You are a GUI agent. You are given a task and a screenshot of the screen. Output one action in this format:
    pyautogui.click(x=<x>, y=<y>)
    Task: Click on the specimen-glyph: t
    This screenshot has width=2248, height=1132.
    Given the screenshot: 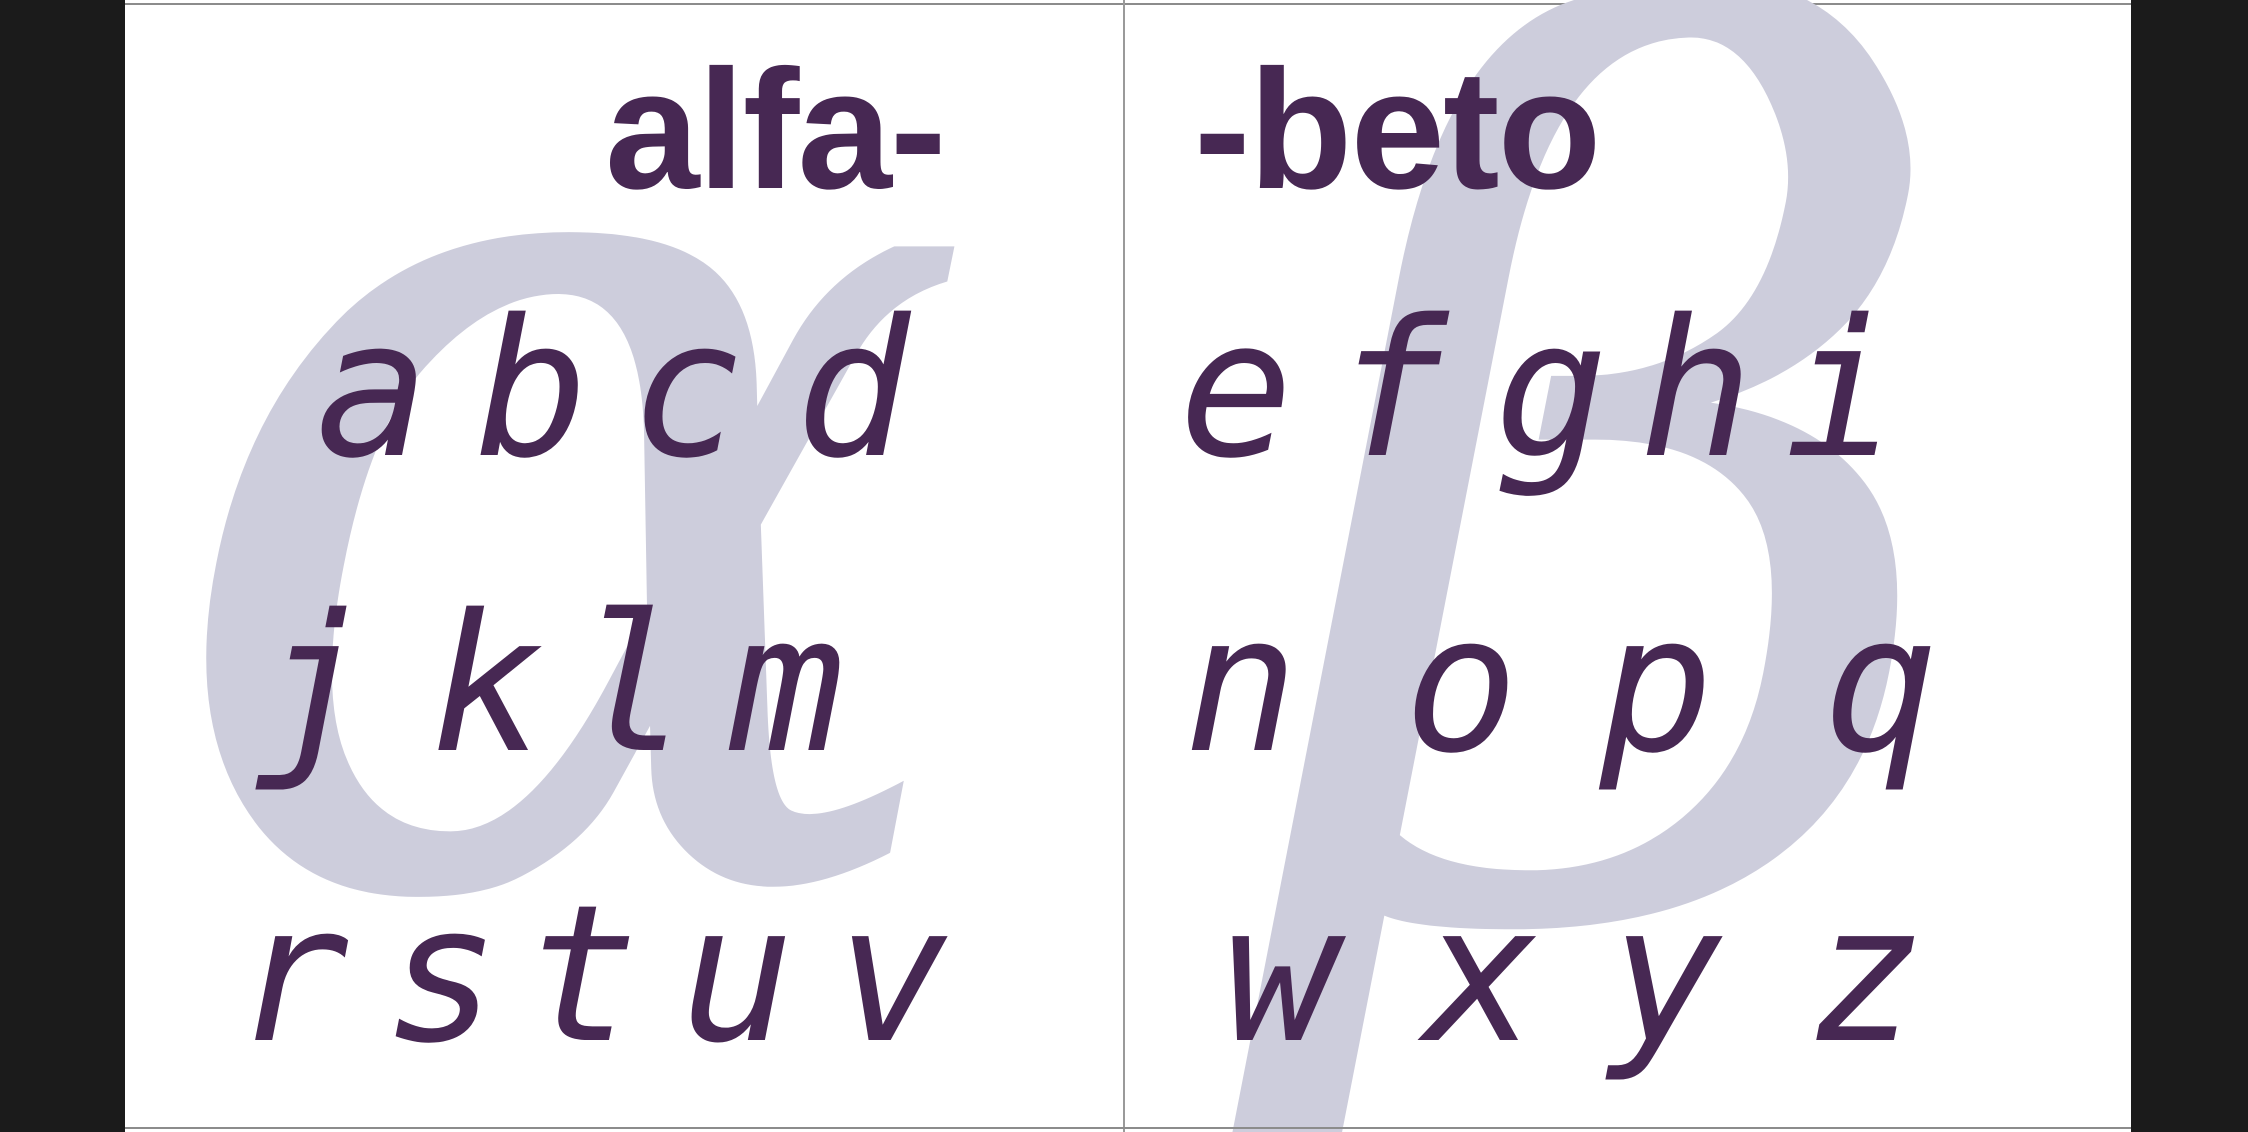 What is the action you would take?
    pyautogui.click(x=582, y=974)
    